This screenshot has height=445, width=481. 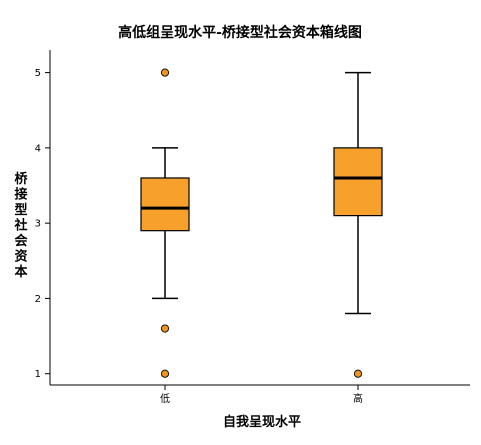 I want to click on y-ticks: 1 2 3 4 5, so click(x=42, y=224).